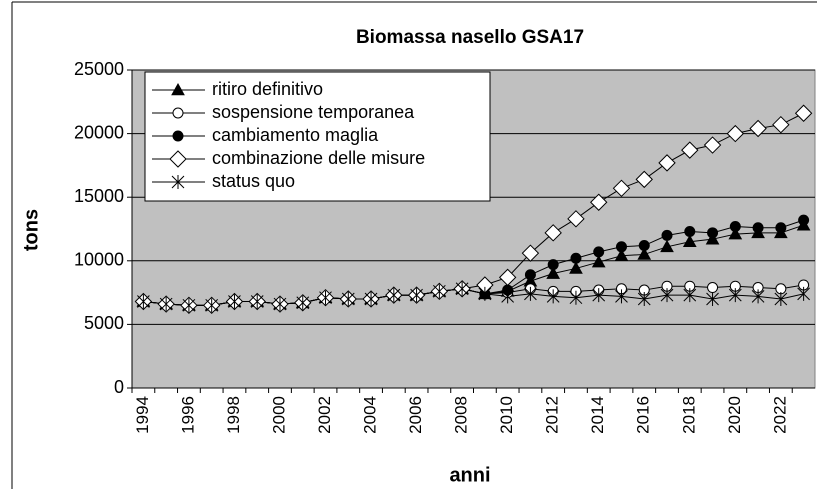  What do you see at coordinates (734, 415) in the screenshot?
I see `x-tick-label: 2020` at bounding box center [734, 415].